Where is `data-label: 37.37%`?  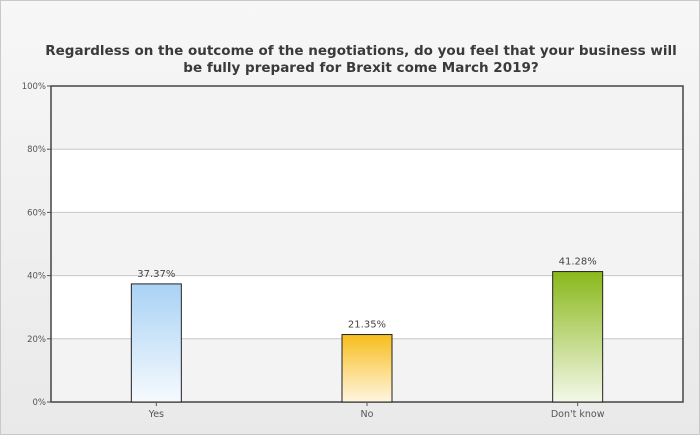 data-label: 37.37% is located at coordinates (156, 274).